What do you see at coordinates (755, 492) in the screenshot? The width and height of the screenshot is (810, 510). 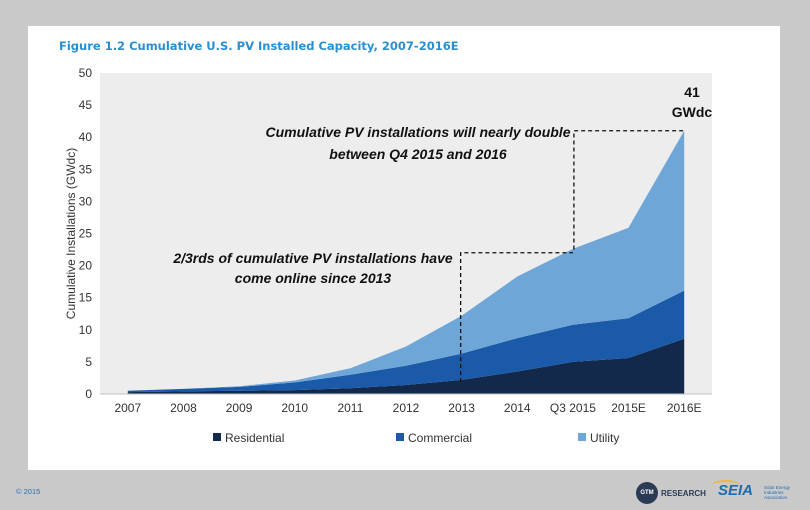 I see `seia-logo: SEIA Solar Energy Industries Association` at bounding box center [755, 492].